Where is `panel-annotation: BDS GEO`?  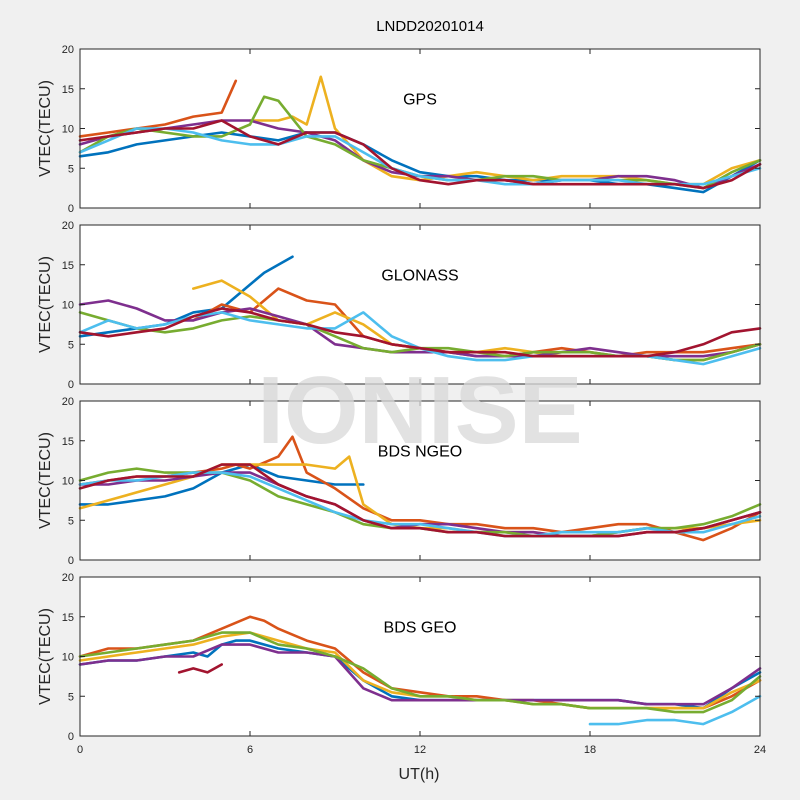 panel-annotation: BDS GEO is located at coordinates (420, 628).